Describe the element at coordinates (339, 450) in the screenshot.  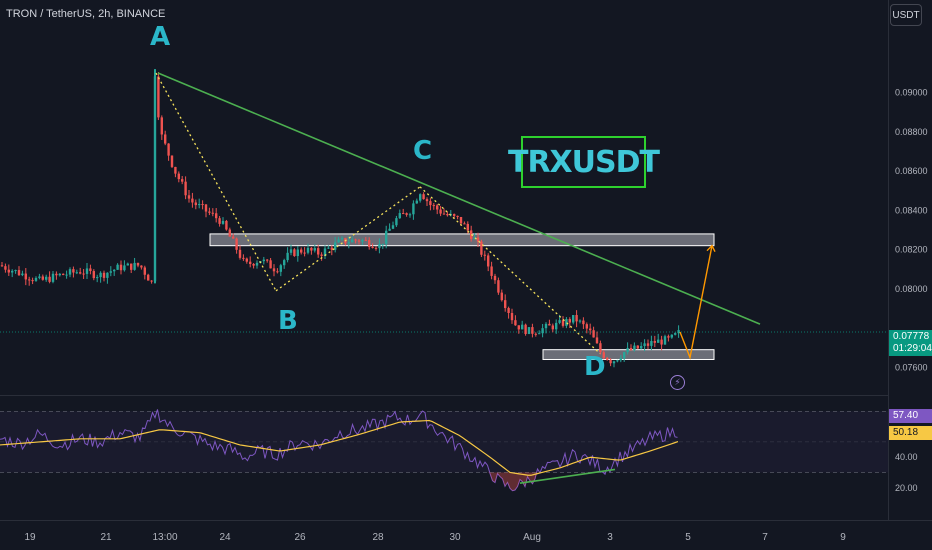
I see `rsi-line` at that location.